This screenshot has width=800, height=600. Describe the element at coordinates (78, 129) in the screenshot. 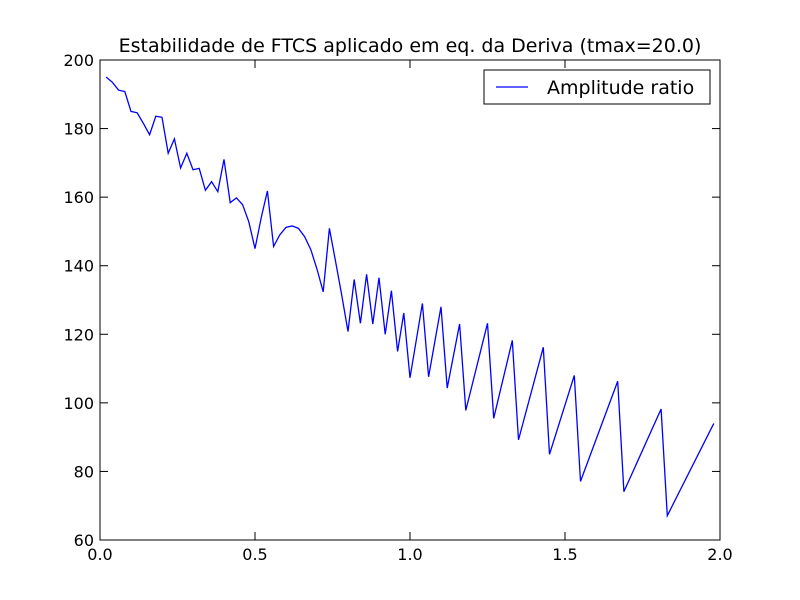

I see `y-tick-label: 180` at that location.